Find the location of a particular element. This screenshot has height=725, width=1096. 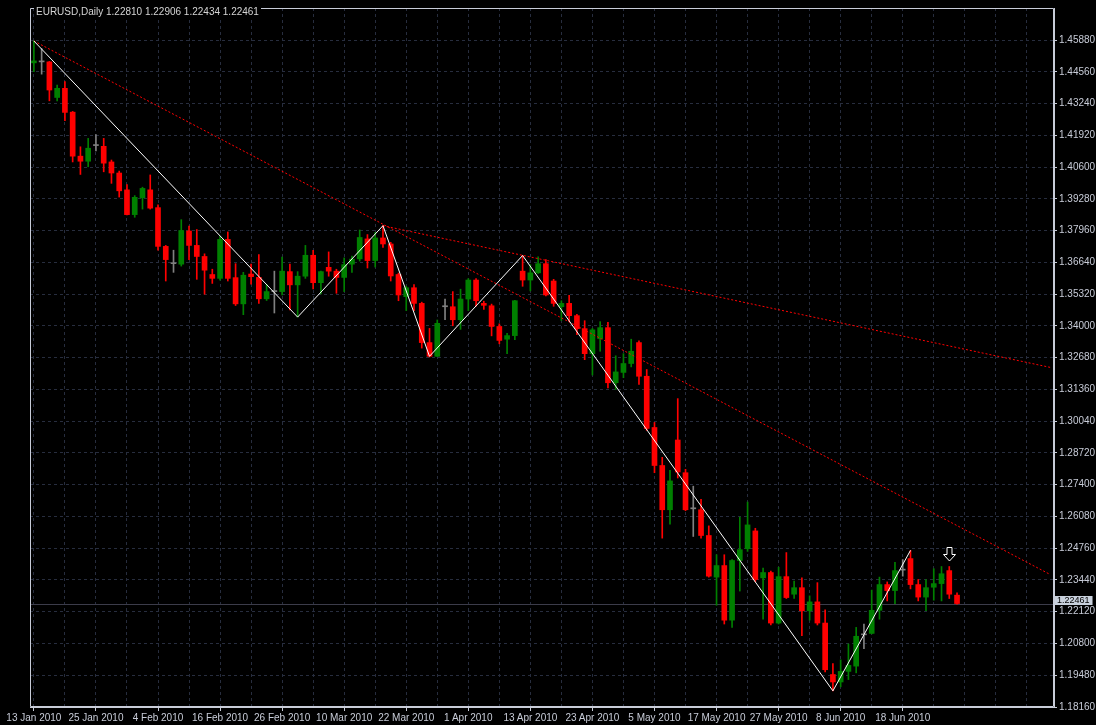

y-tick-label: 1.30040 is located at coordinates (1077, 420).